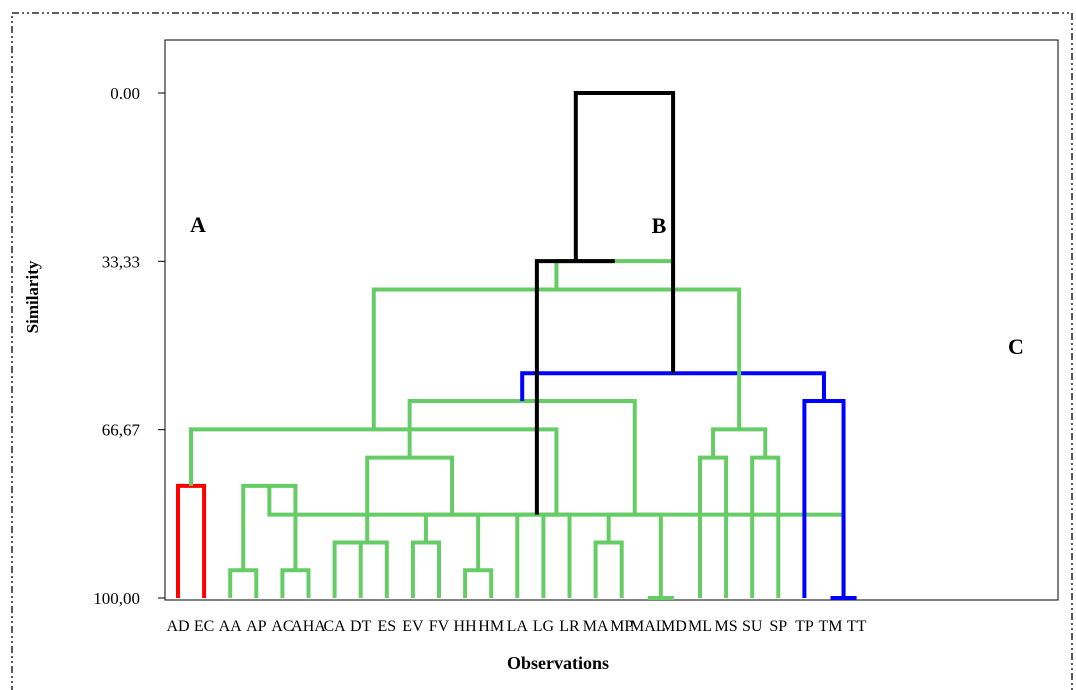  What do you see at coordinates (256, 626) in the screenshot?
I see `leaf-label: AP` at bounding box center [256, 626].